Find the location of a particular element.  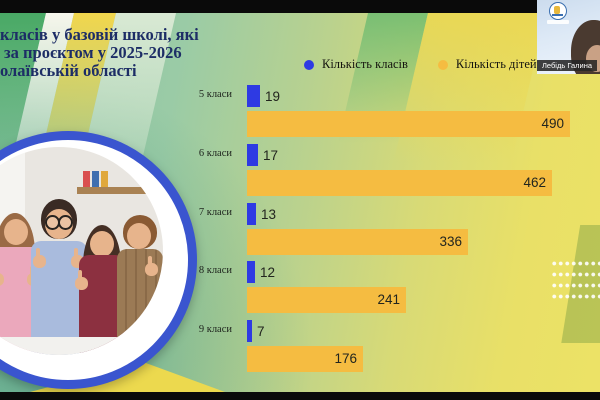

participant-name-label: Лебідь Галина is located at coordinates (567, 65).